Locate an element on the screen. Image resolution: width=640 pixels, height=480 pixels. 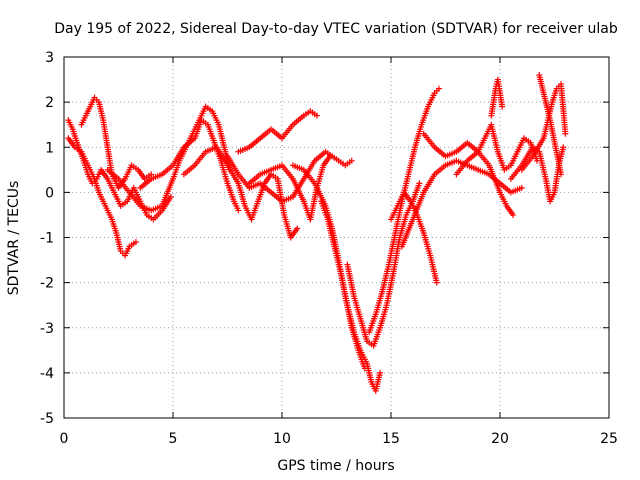
y-tick-label: -2 is located at coordinates (47, 284).